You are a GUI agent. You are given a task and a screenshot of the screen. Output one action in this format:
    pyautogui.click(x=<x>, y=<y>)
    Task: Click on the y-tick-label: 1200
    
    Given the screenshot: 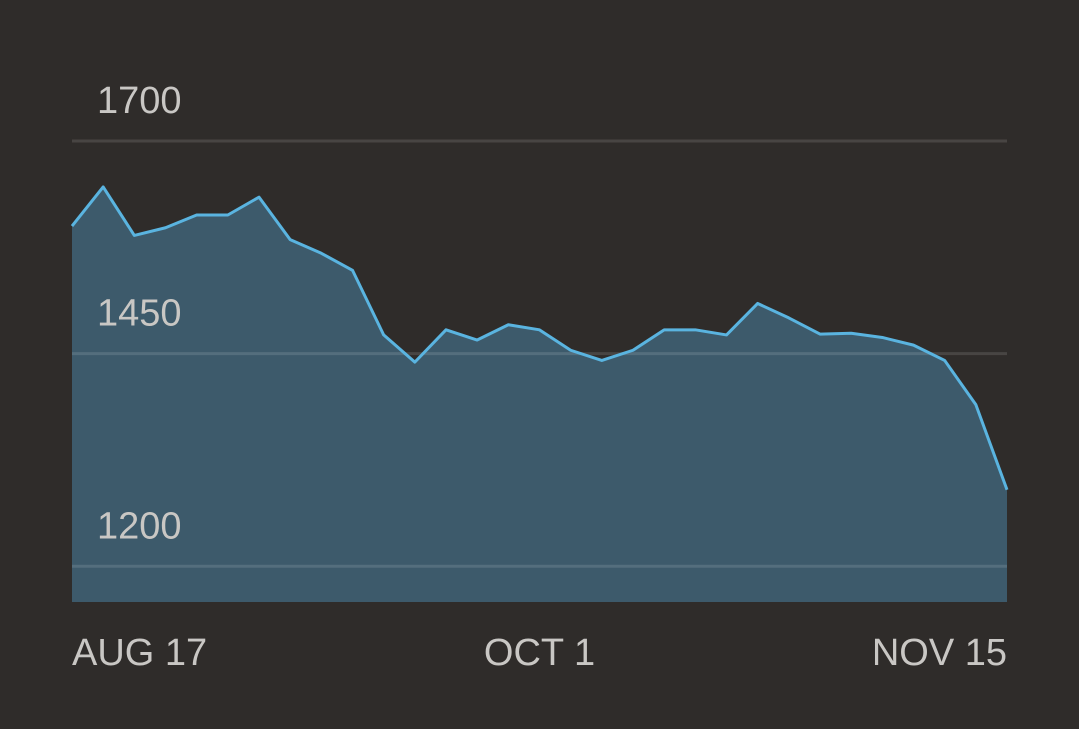 What is the action you would take?
    pyautogui.click(x=139, y=526)
    